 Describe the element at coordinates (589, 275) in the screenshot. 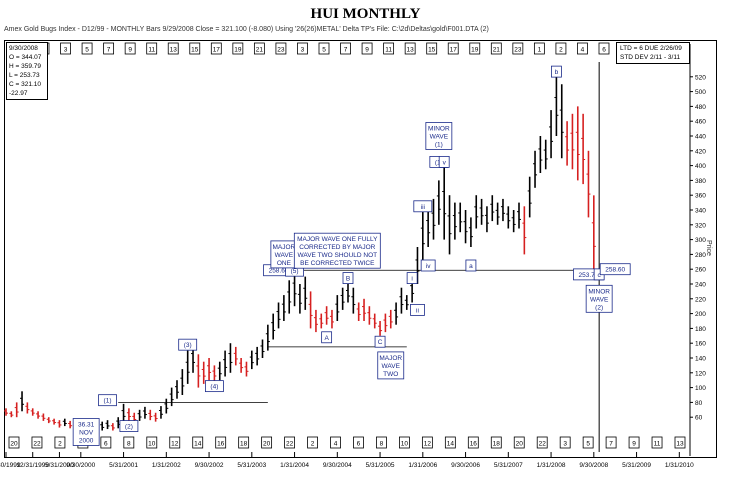

I see `wave-annotation-label: 253.73` at that location.